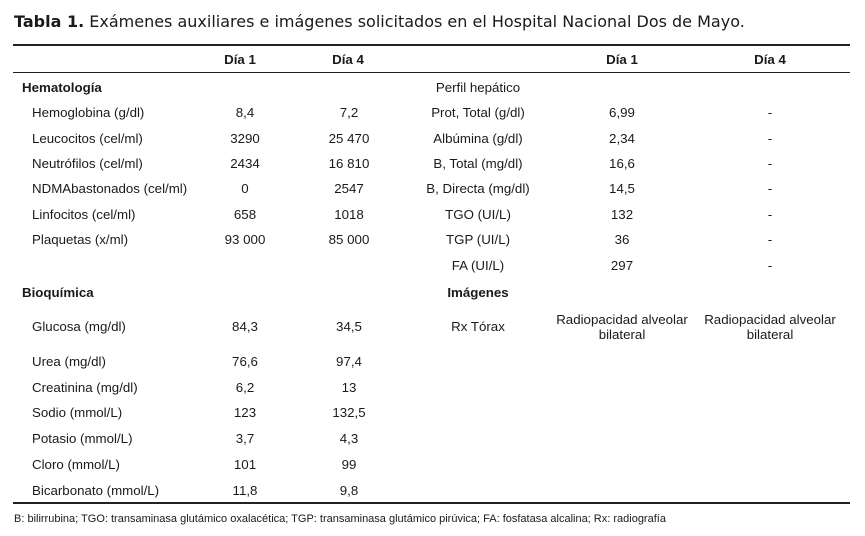 This screenshot has width=865, height=536. What do you see at coordinates (88, 112) in the screenshot?
I see `hemato-label: Hemoglobina (g/dl)` at bounding box center [88, 112].